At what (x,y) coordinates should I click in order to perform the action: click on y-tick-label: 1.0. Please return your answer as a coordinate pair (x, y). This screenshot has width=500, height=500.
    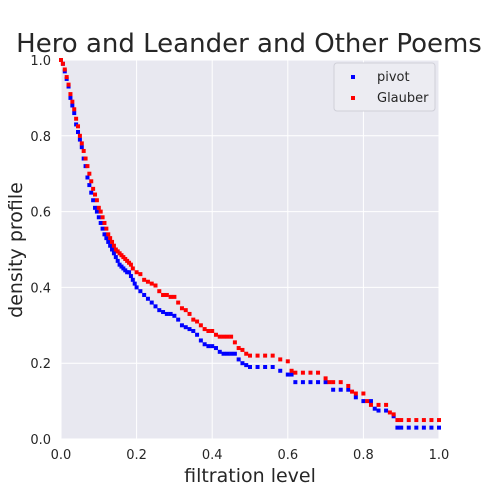
    Looking at the image, I should click on (40, 61).